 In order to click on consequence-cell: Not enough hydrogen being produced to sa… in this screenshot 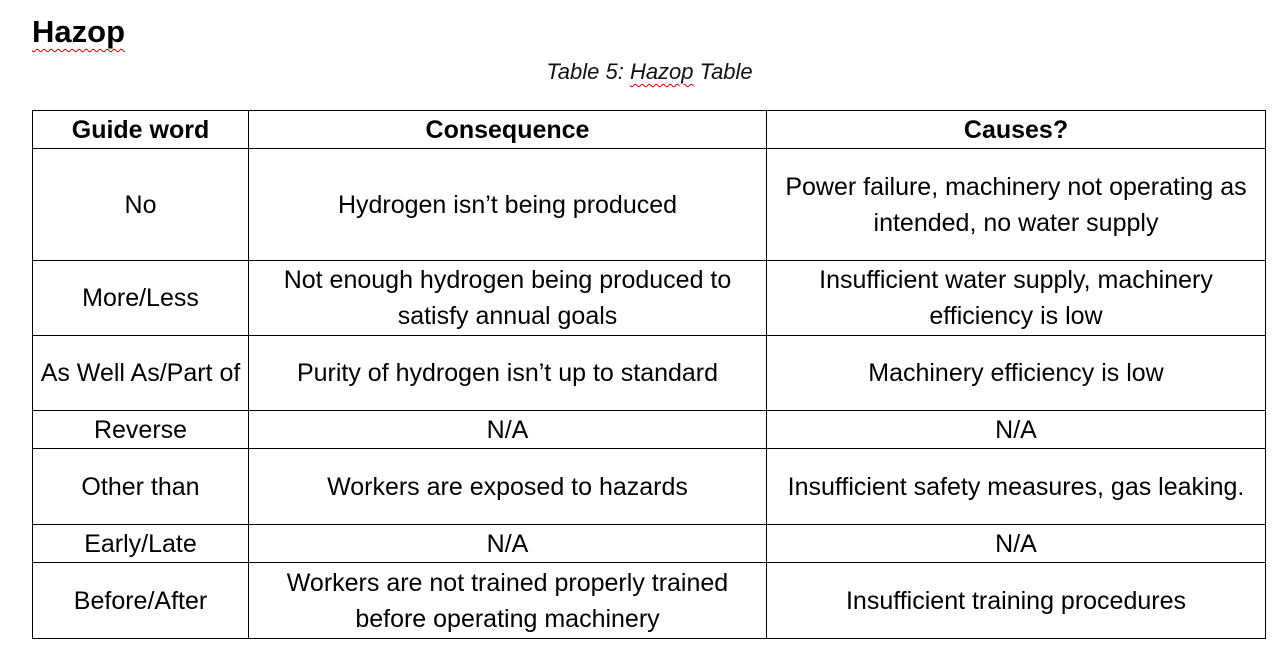, I will do `click(507, 298)`.